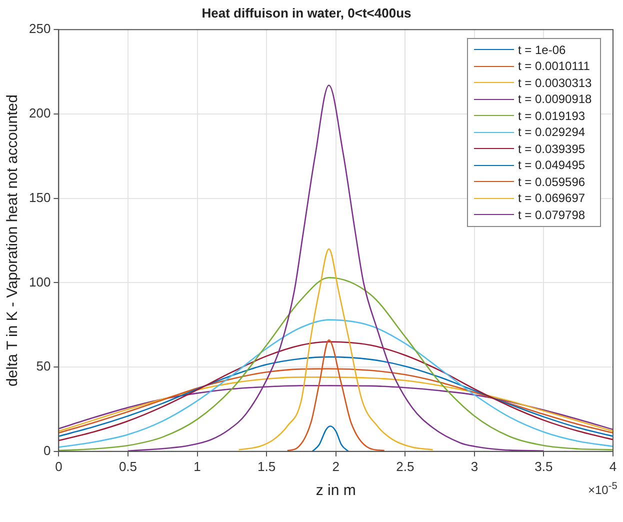  Describe the element at coordinates (39, 28) in the screenshot. I see `y-tick-label: 250` at that location.